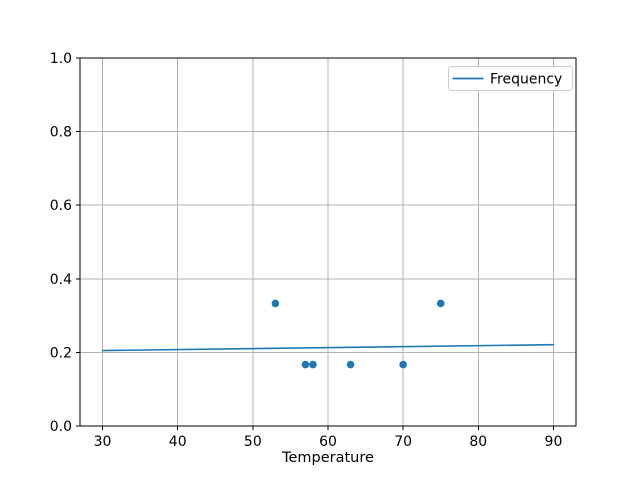 Image resolution: width=640 pixels, height=484 pixels. What do you see at coordinates (65, 243) in the screenshot?
I see `y-axis: 0.0 0.2 0.4 0.6 0.8 1.0` at bounding box center [65, 243].